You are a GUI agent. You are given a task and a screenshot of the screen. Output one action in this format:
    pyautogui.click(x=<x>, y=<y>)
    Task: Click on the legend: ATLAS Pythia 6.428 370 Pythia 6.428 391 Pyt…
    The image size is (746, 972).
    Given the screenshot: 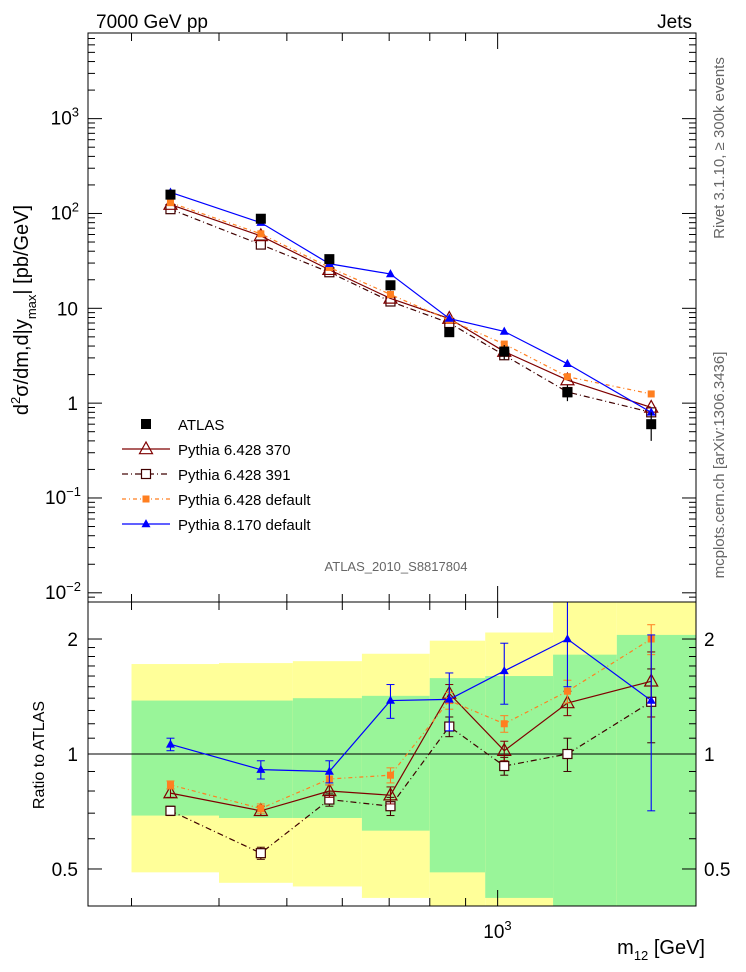 What is the action you would take?
    pyautogui.click(x=216, y=475)
    